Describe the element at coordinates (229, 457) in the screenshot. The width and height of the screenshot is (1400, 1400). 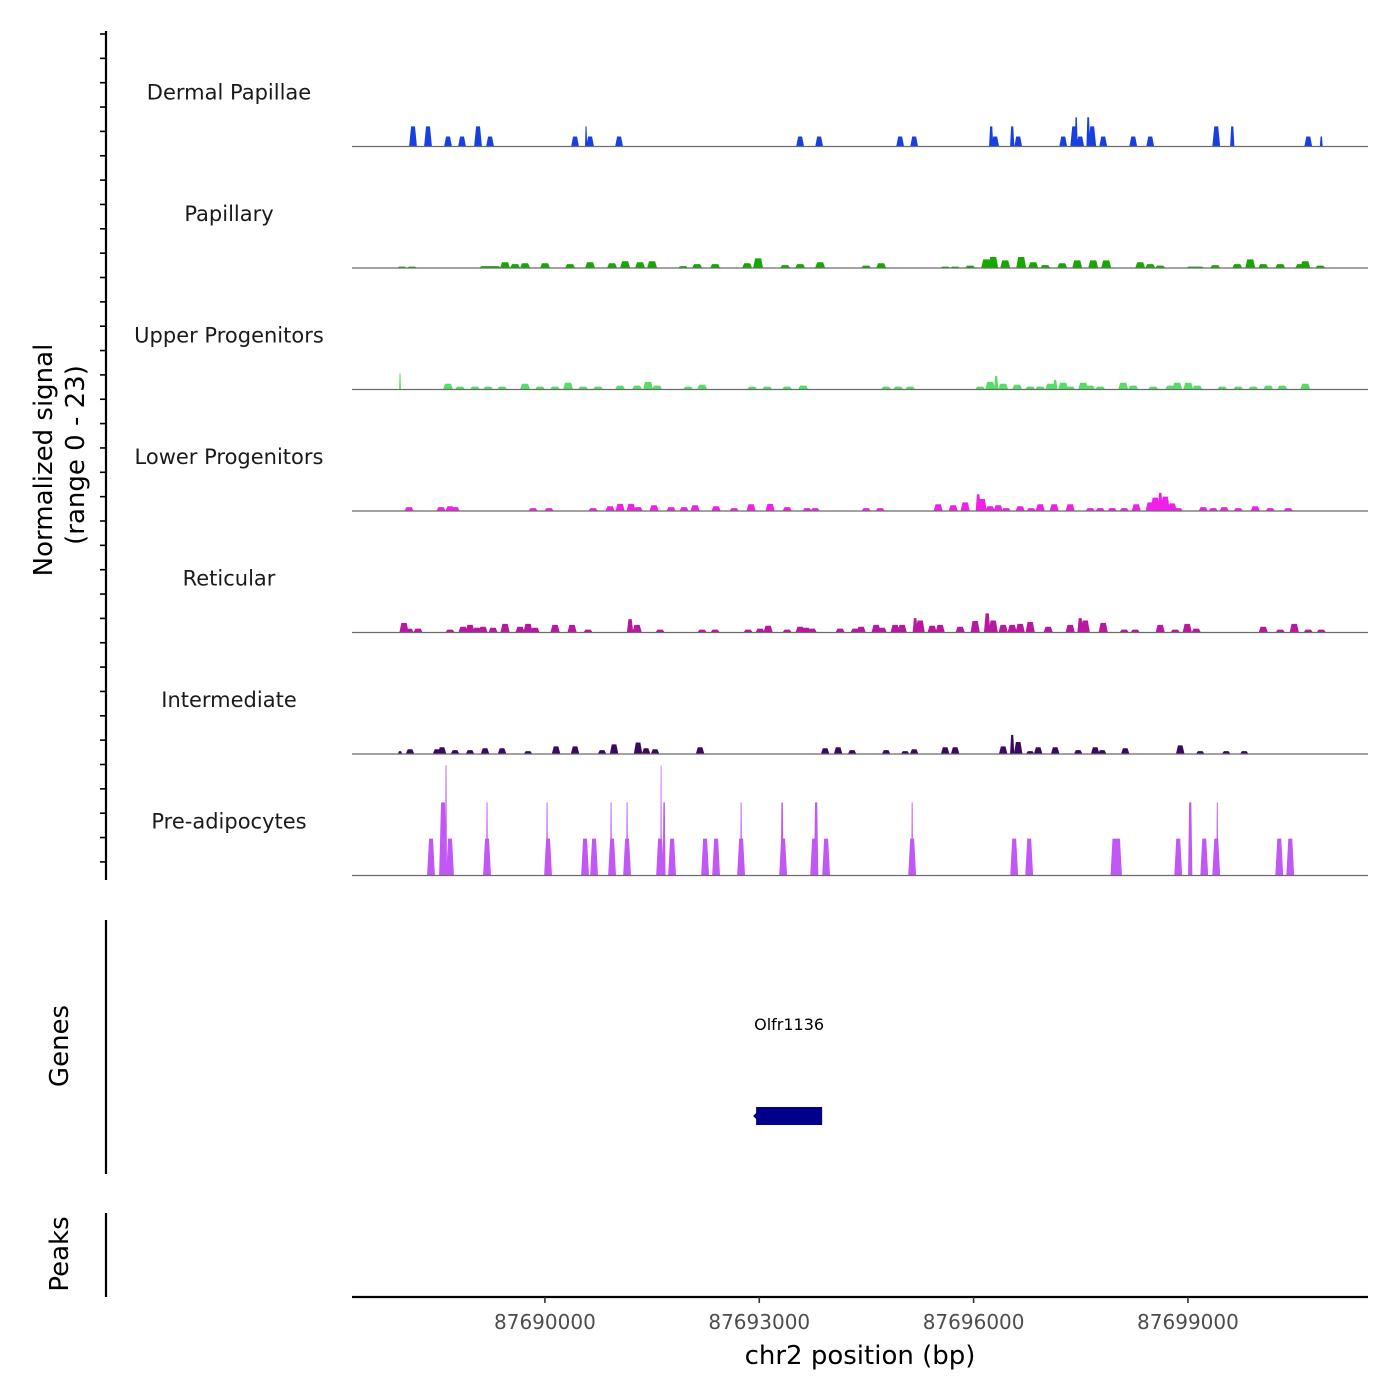
I see `track-label: Lower Progenitors` at that location.